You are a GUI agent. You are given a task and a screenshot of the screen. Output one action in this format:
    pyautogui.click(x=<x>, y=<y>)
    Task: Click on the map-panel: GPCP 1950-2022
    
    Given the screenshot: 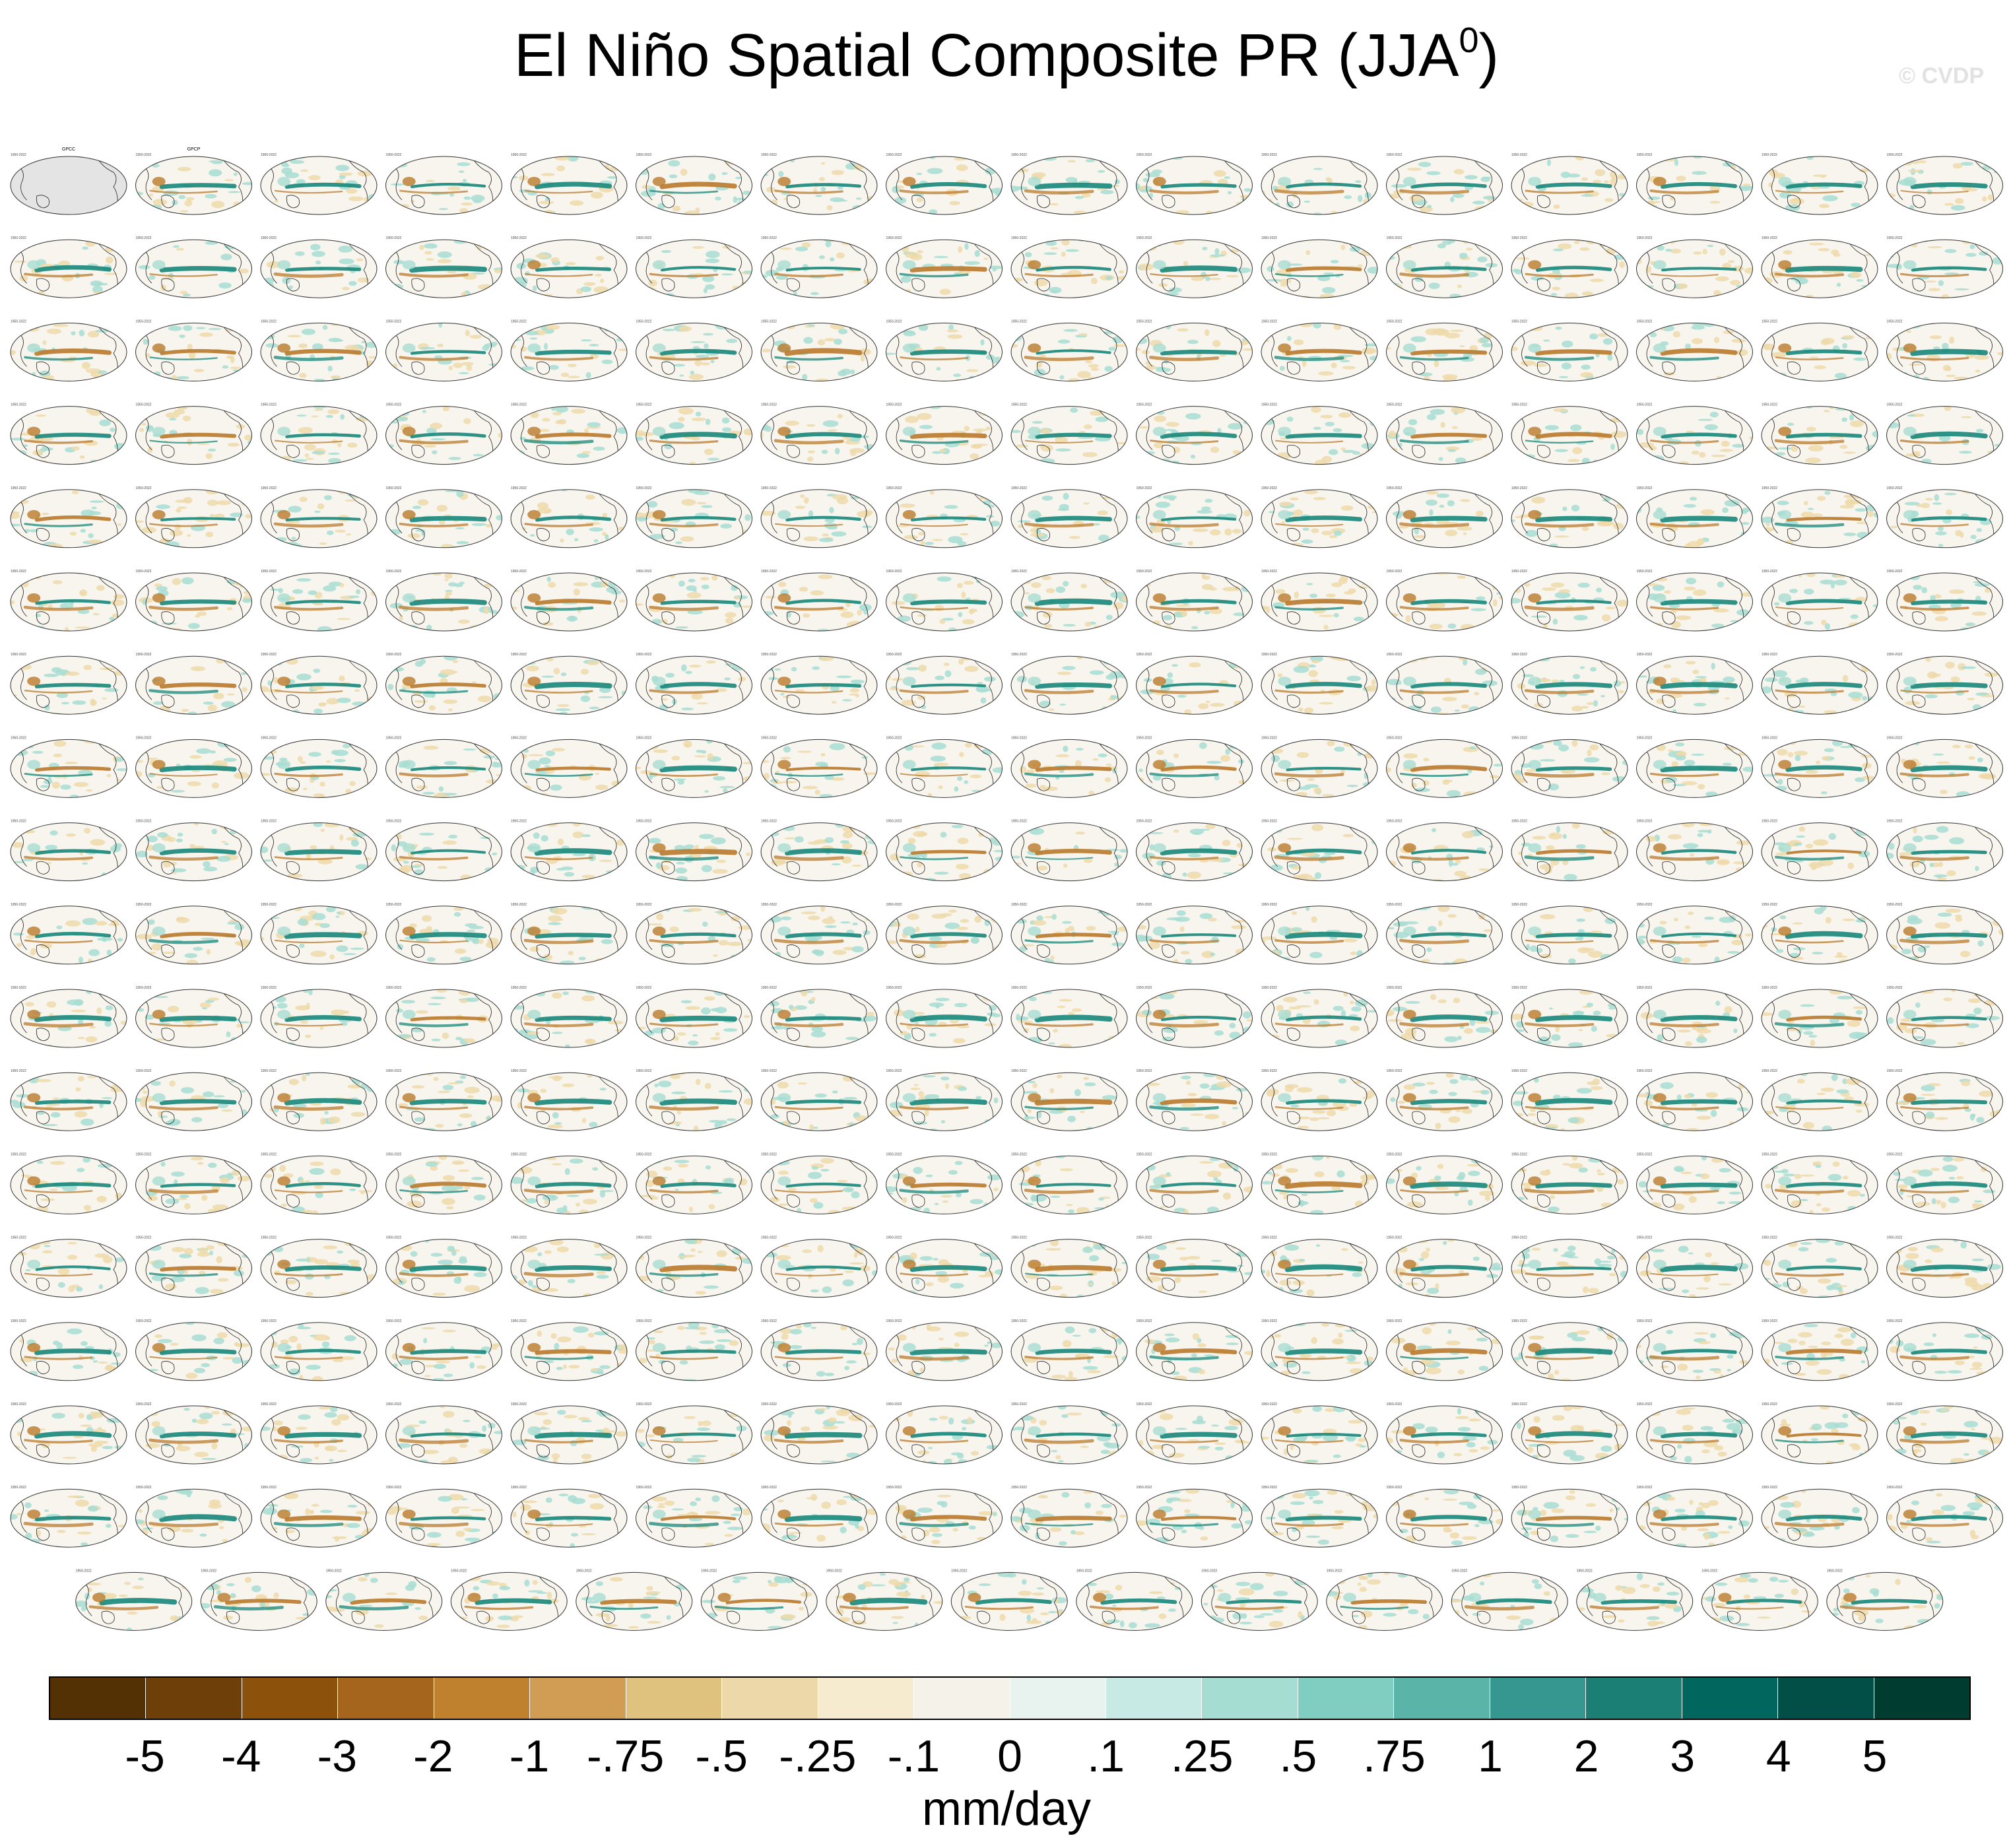 What is the action you would take?
    pyautogui.click(x=193, y=181)
    